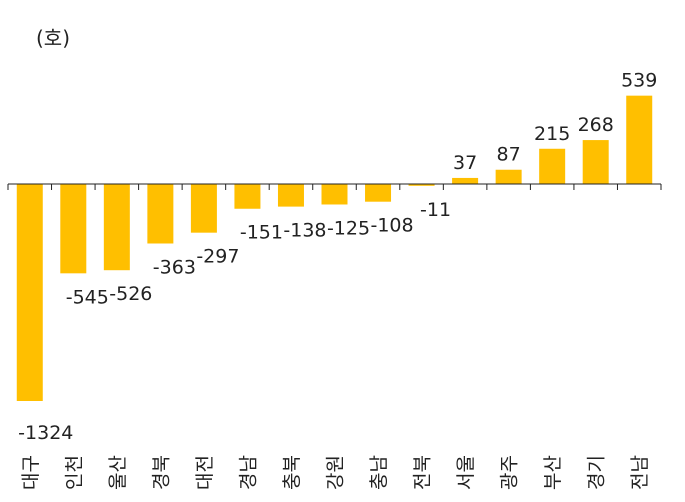 This screenshot has height=502, width=685. I want to click on bar-전북, so click(421, 185).